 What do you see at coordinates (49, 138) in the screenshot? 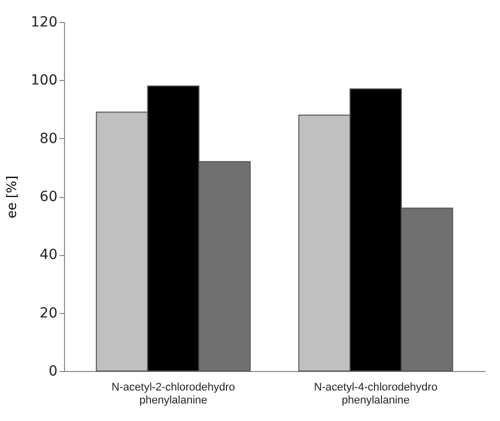
I see `y-tick-label: 80` at bounding box center [49, 138].